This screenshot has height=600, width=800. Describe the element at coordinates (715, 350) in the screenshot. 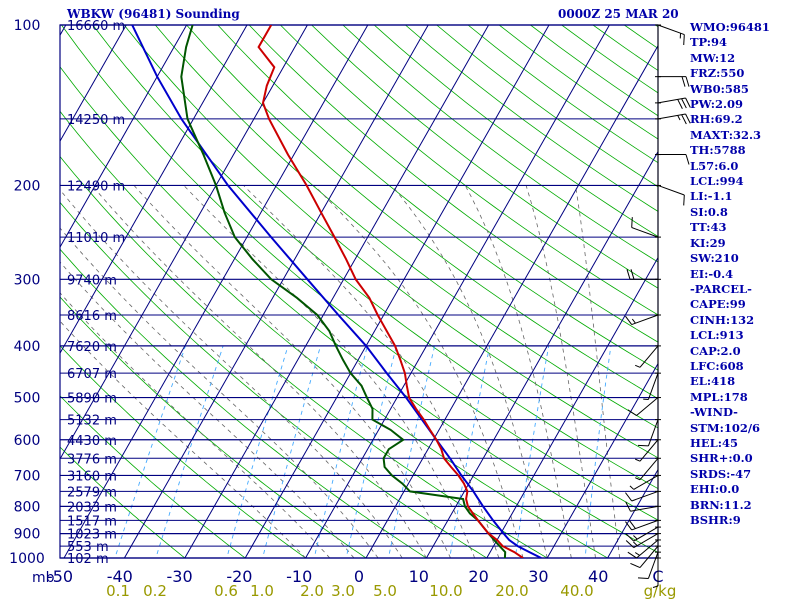

I see `index-cap20: CAP:2.0` at that location.